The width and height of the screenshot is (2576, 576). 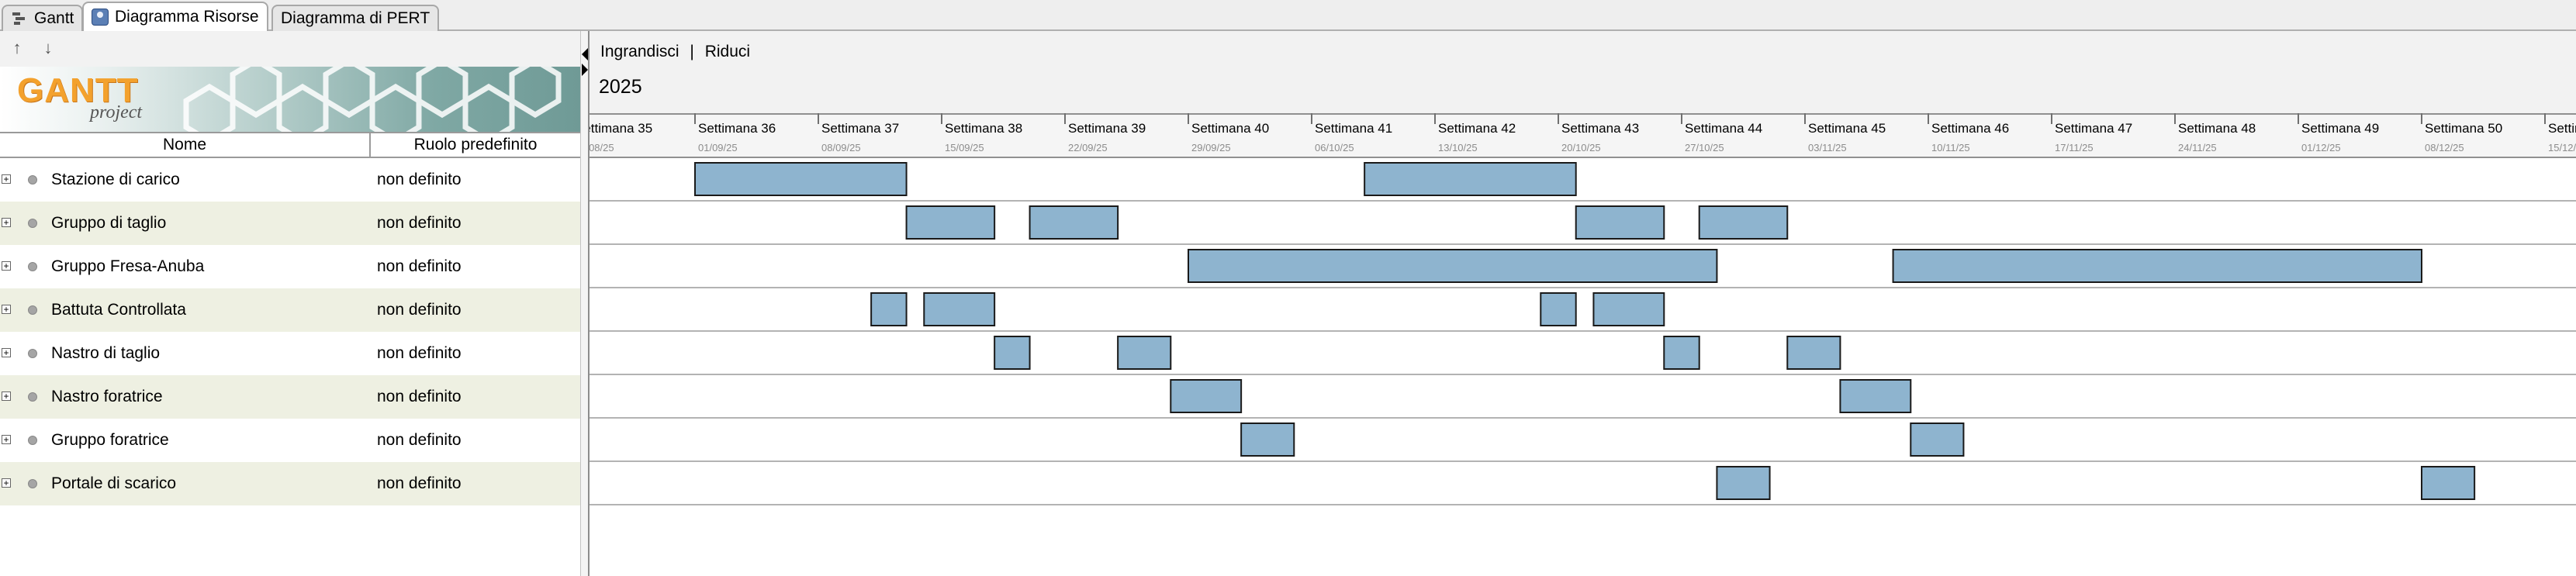 What do you see at coordinates (290, 180) in the screenshot?
I see `resource-row: + Stazione di carico non definito` at bounding box center [290, 180].